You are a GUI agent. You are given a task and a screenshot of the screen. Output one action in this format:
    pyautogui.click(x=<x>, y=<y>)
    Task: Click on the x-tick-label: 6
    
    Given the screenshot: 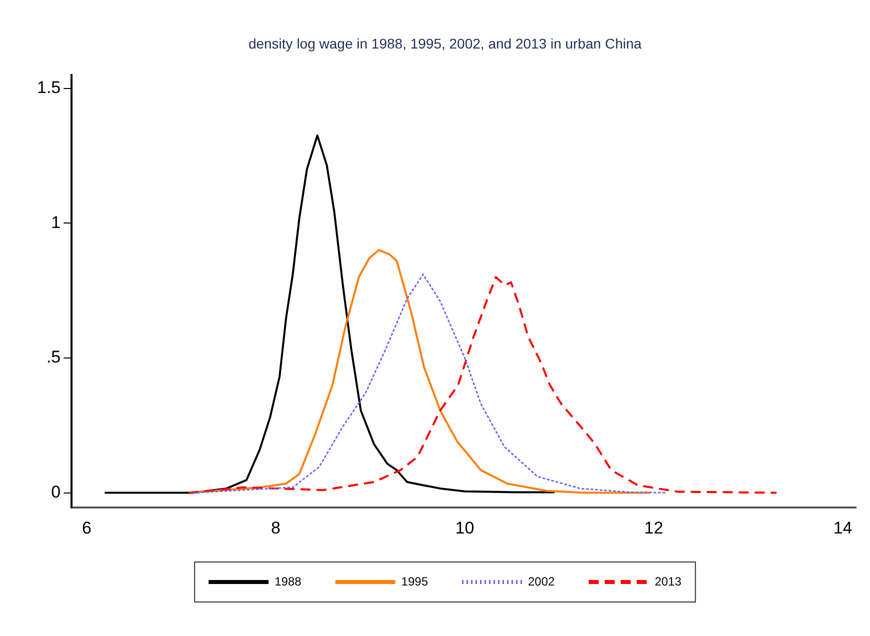 What is the action you would take?
    pyautogui.click(x=87, y=528)
    